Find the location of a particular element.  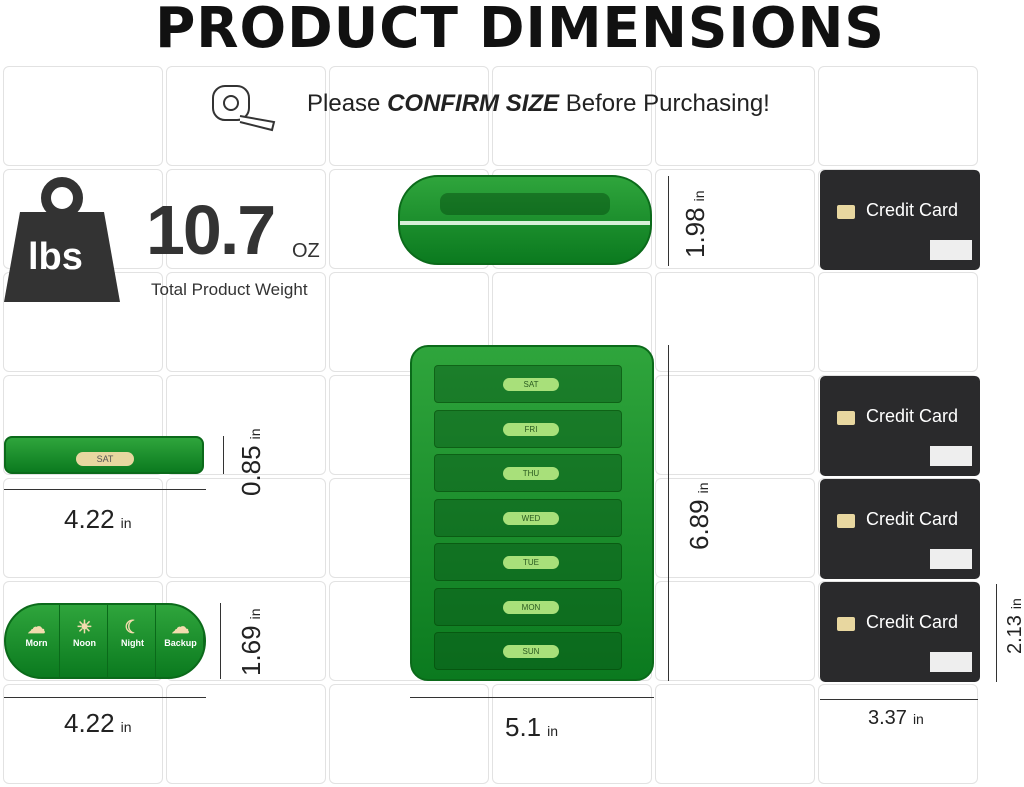

day-compartment: FRI is located at coordinates (528, 428).